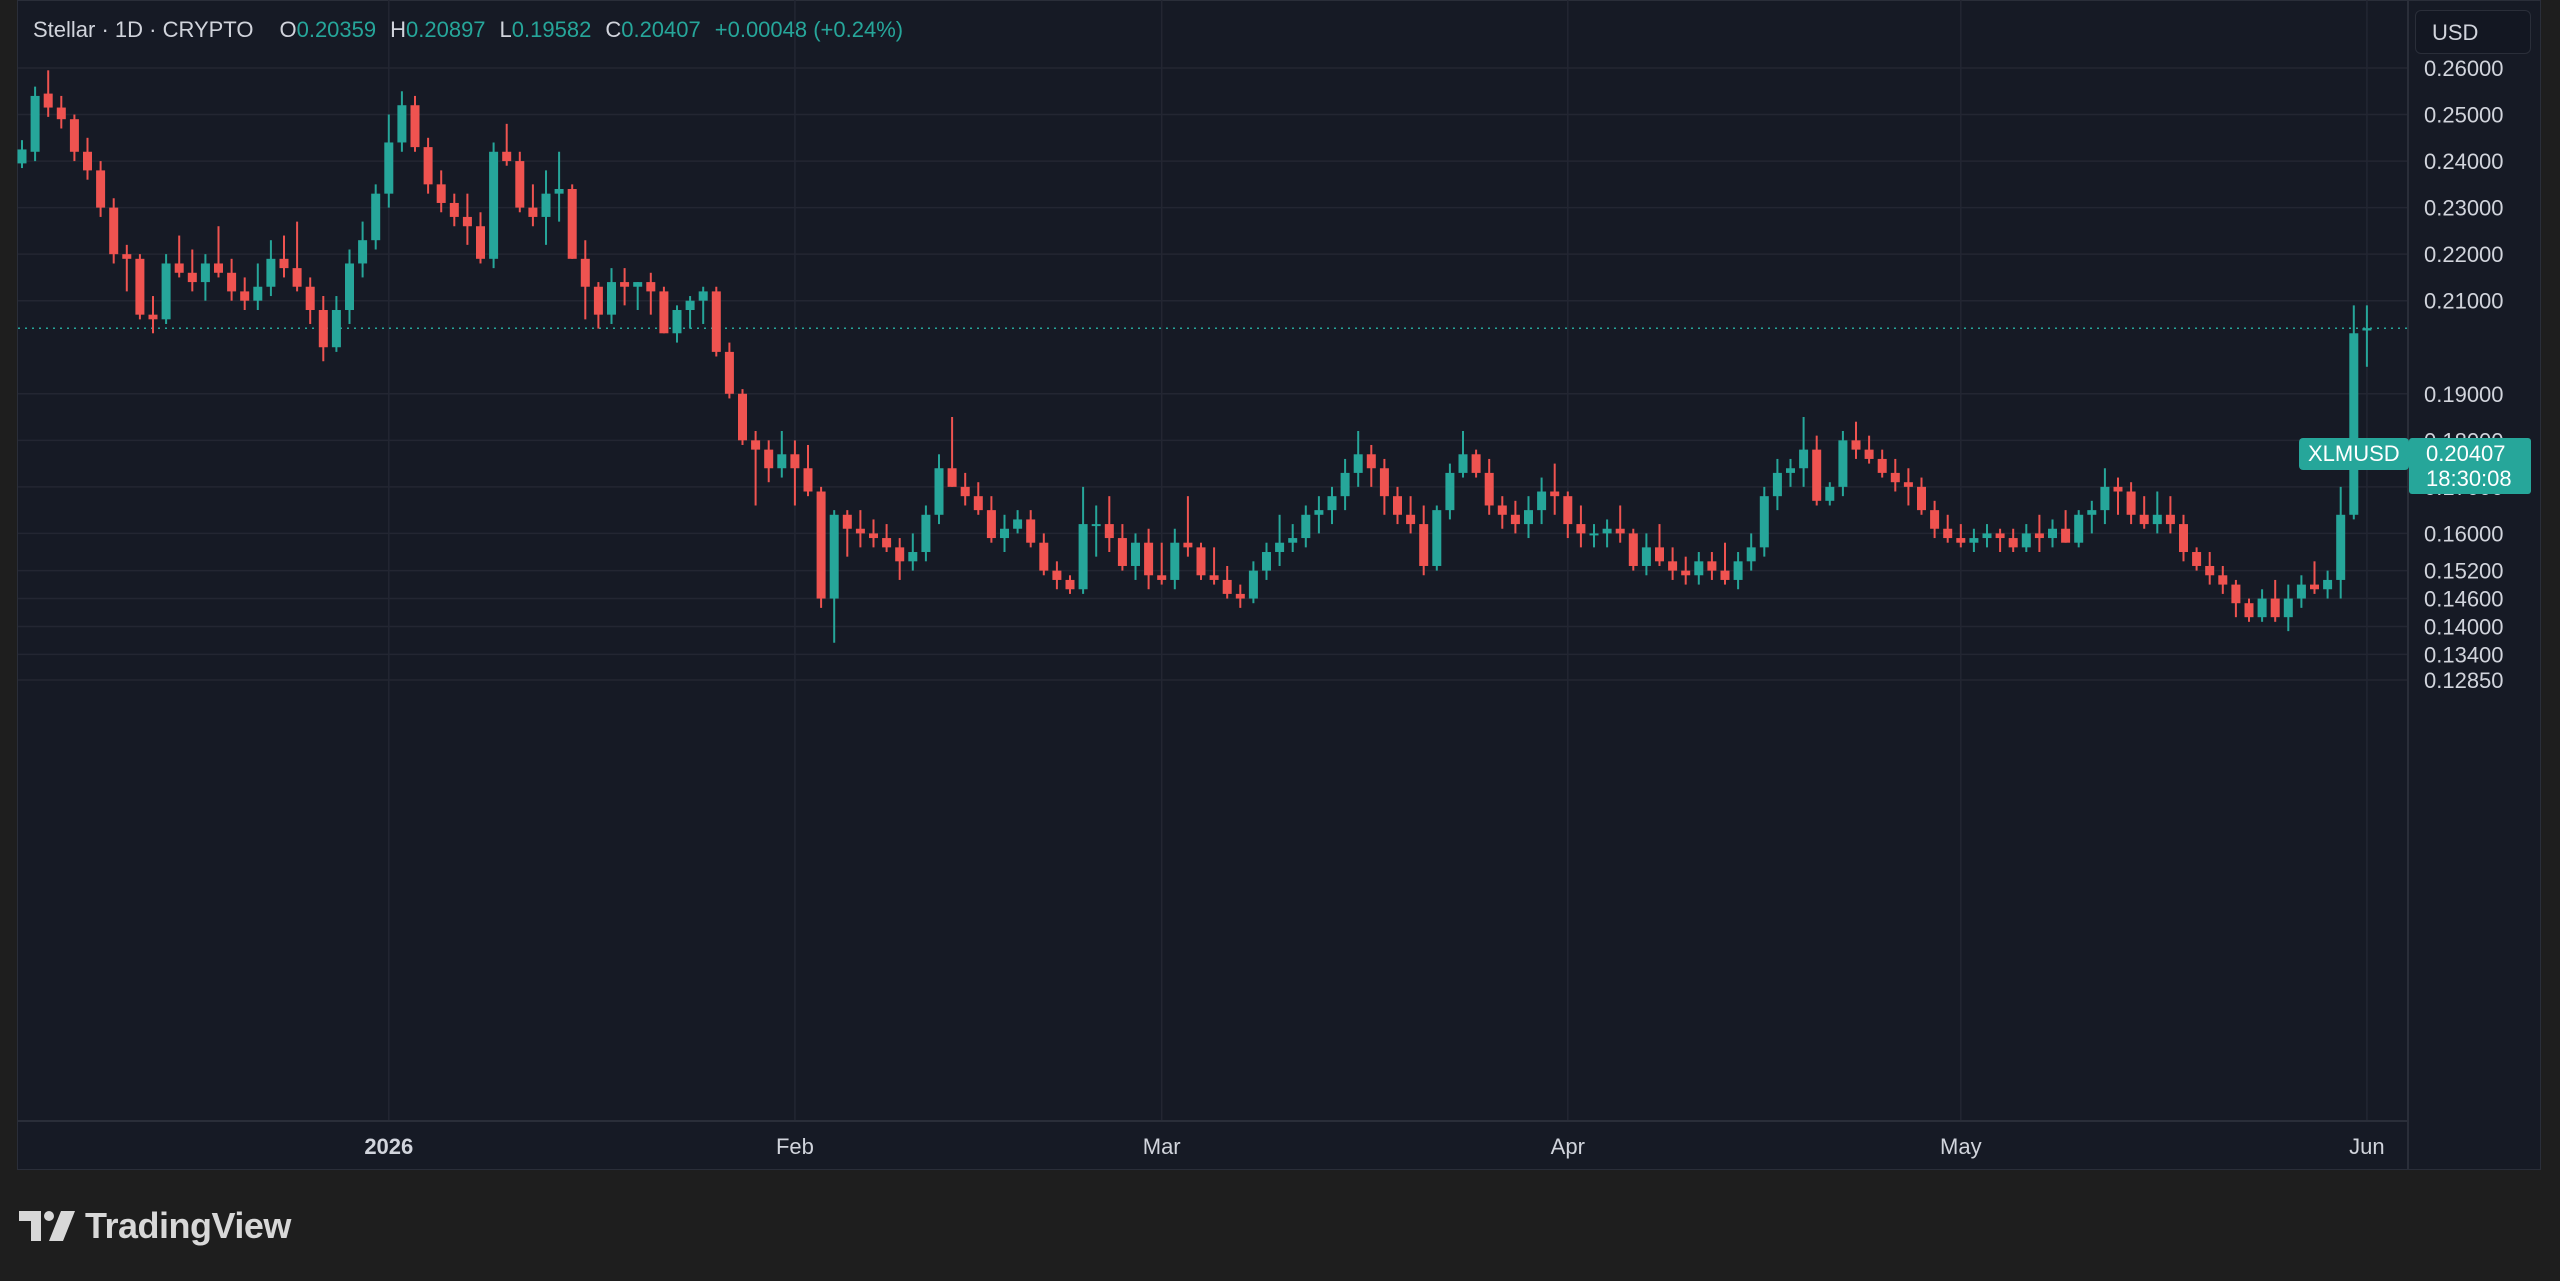  I want to click on y-tick-label: 0.23000, so click(2464, 208).